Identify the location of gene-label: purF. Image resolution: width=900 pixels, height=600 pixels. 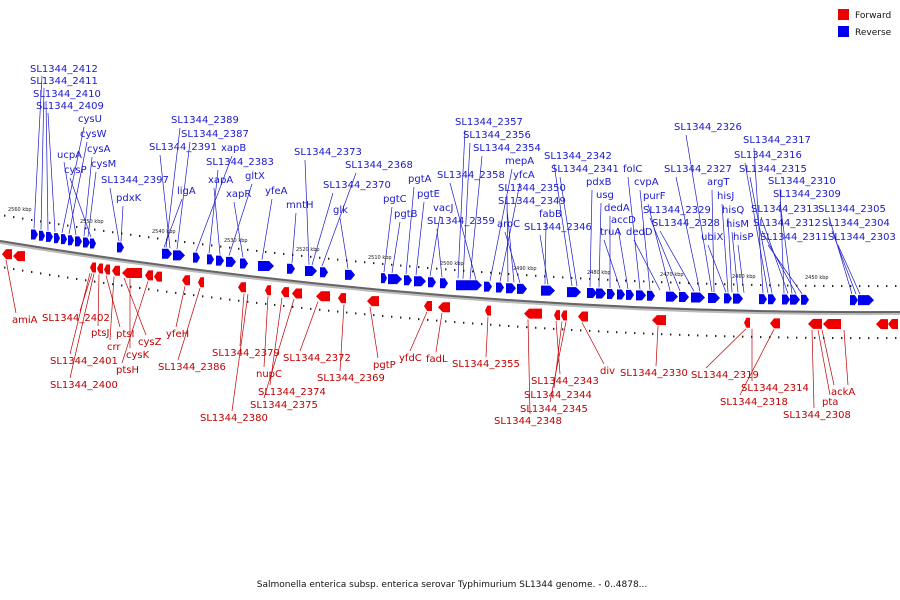
(654, 196).